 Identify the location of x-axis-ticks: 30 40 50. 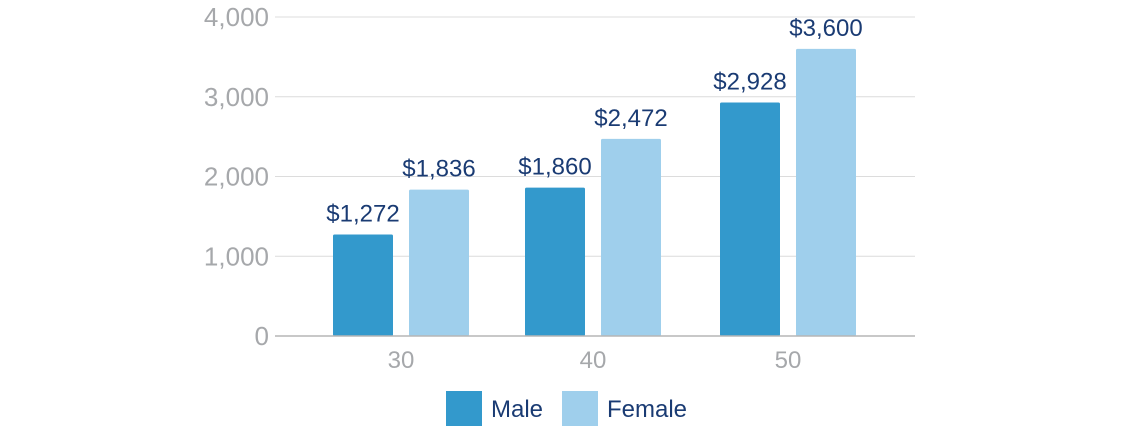
(595, 354).